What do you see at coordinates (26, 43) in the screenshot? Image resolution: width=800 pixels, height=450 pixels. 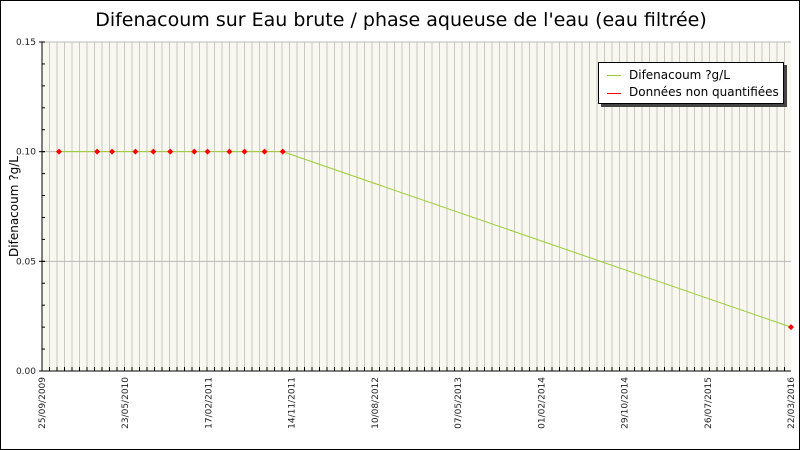 I see `y-tick-label: 0.15` at bounding box center [26, 43].